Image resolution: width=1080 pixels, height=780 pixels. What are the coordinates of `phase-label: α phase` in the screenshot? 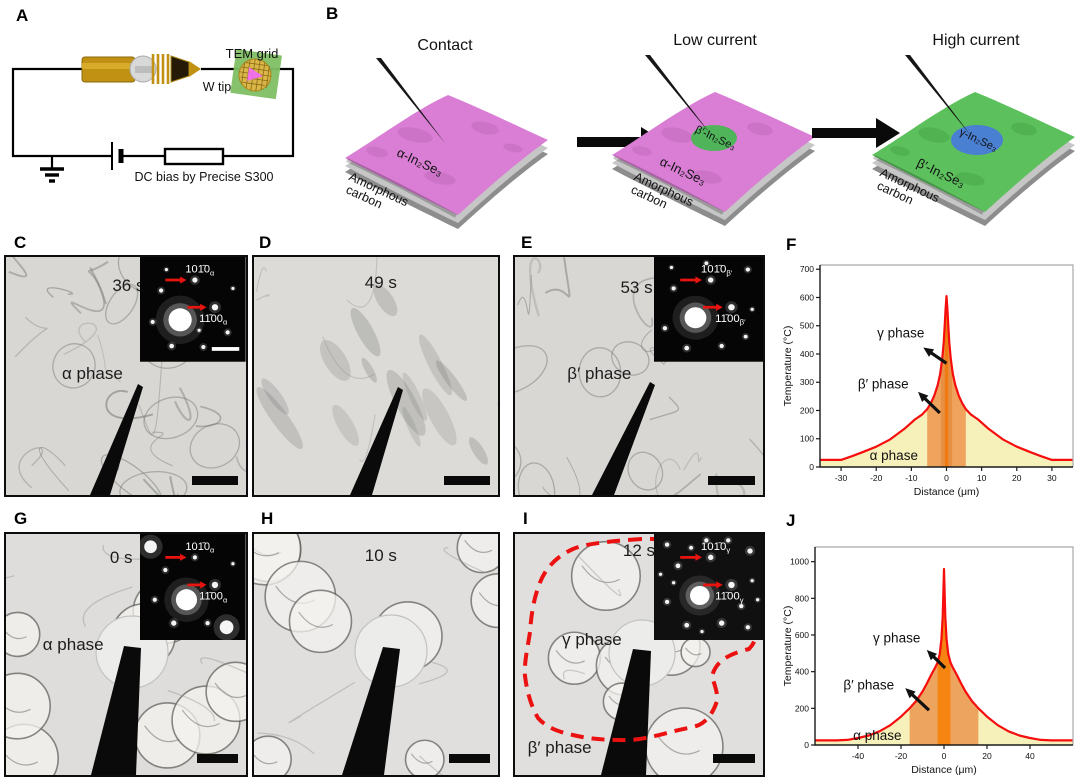 It's located at (73, 644).